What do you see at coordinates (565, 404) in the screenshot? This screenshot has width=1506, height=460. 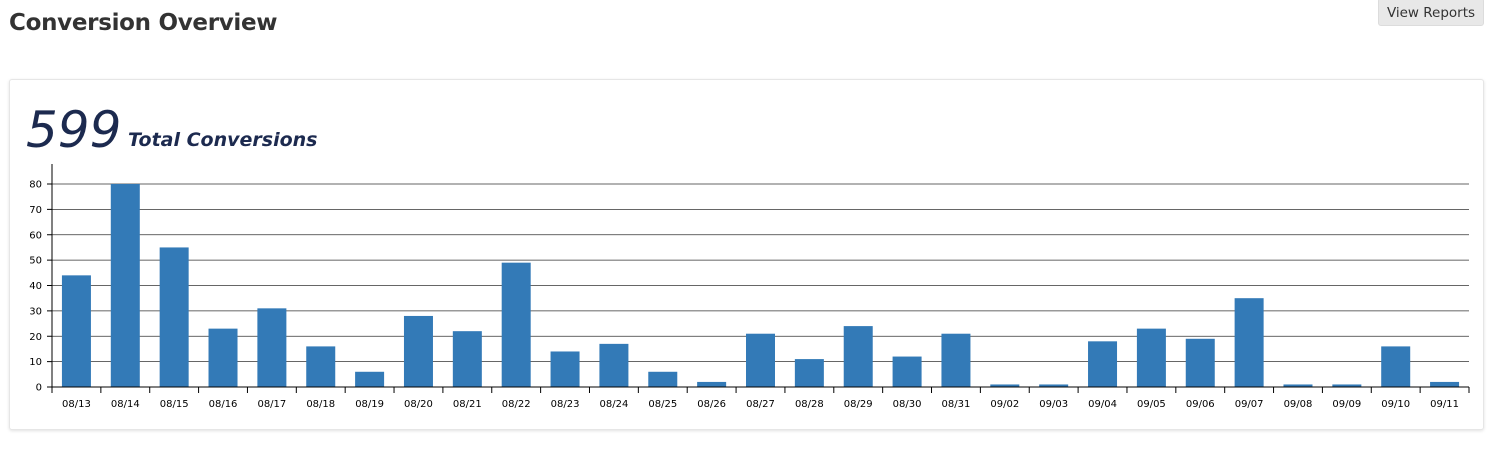 I see `x-tick-label: 08/23` at bounding box center [565, 404].